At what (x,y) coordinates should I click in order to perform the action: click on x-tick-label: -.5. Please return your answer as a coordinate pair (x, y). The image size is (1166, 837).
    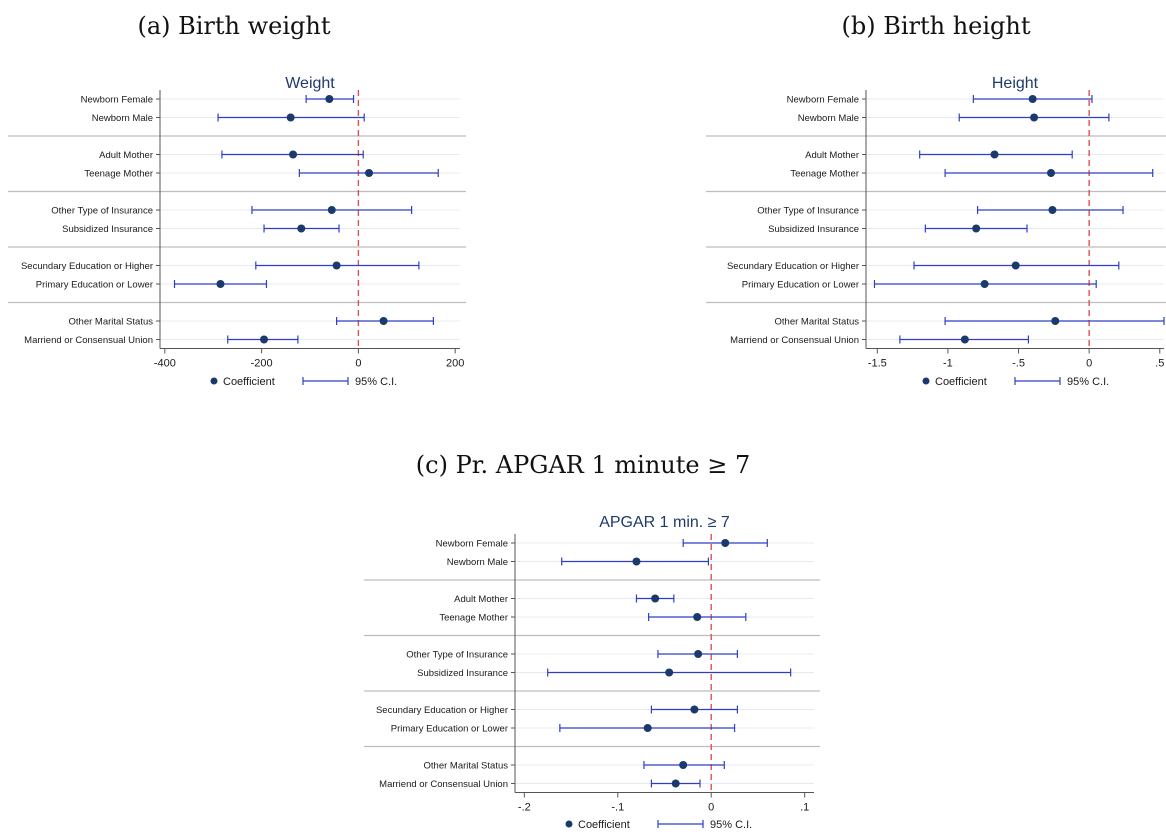
    Looking at the image, I should click on (1018, 364).